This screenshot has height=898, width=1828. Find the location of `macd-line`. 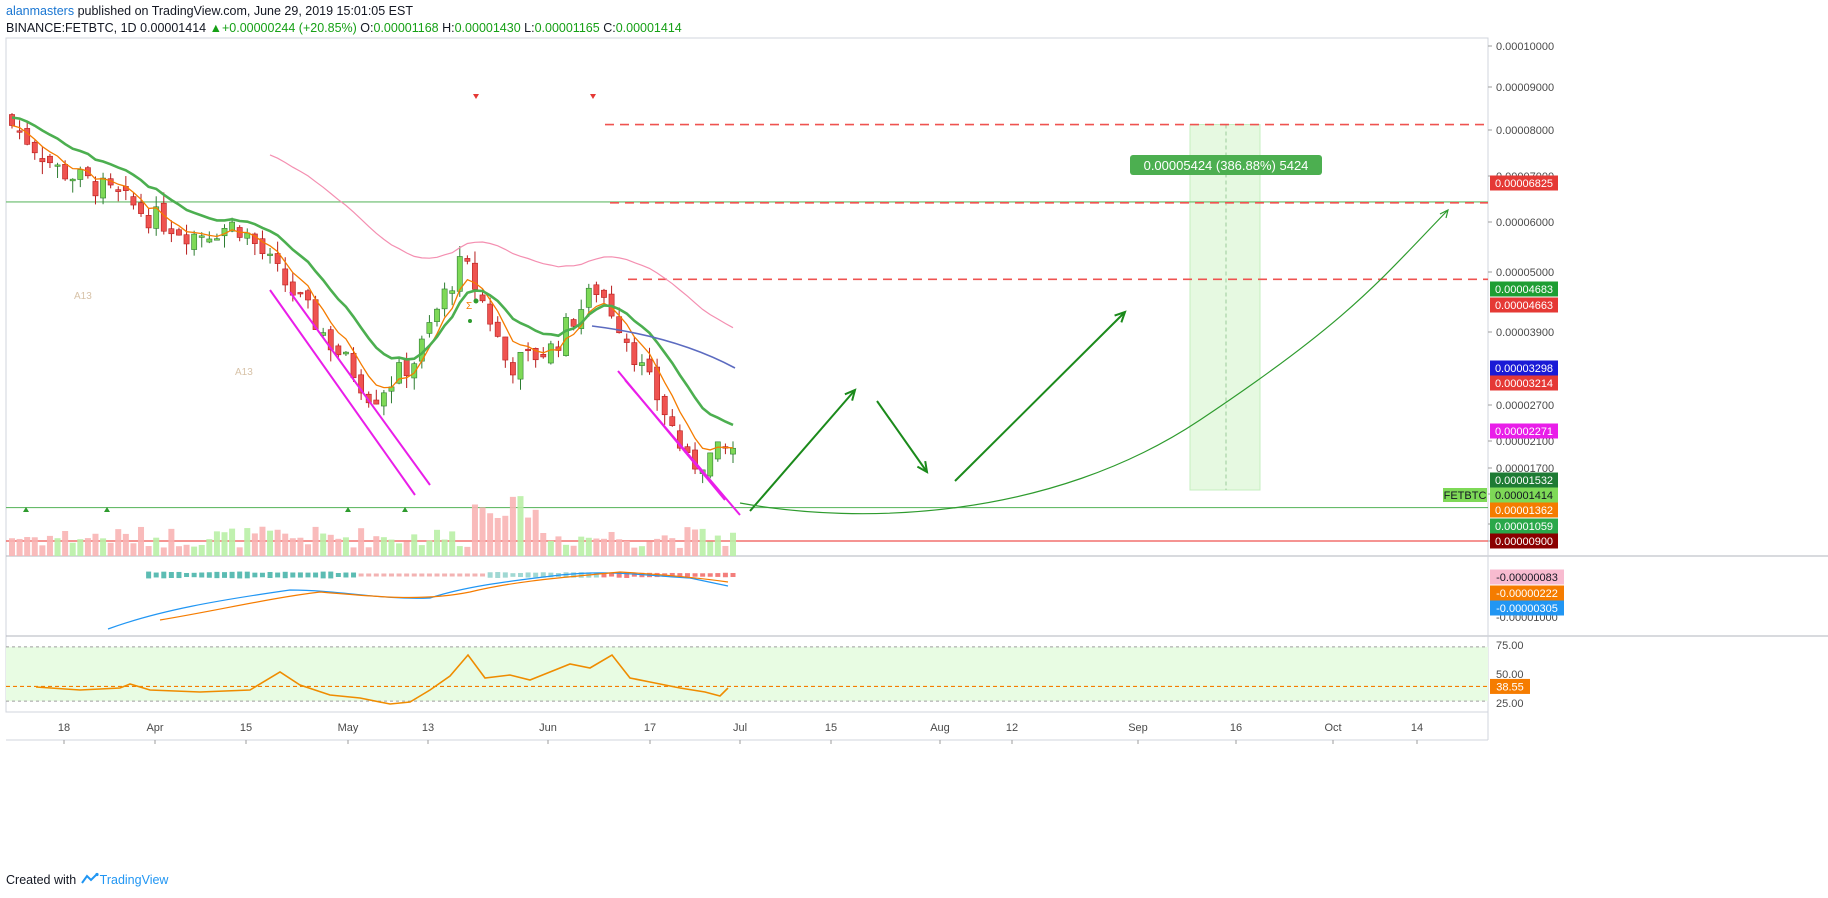

macd-line is located at coordinates (418, 601).